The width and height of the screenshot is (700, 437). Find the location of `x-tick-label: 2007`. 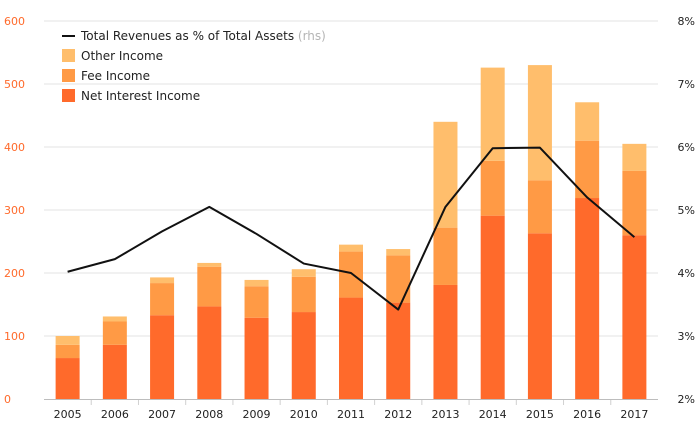

x-tick-label: 2007 is located at coordinates (162, 414).